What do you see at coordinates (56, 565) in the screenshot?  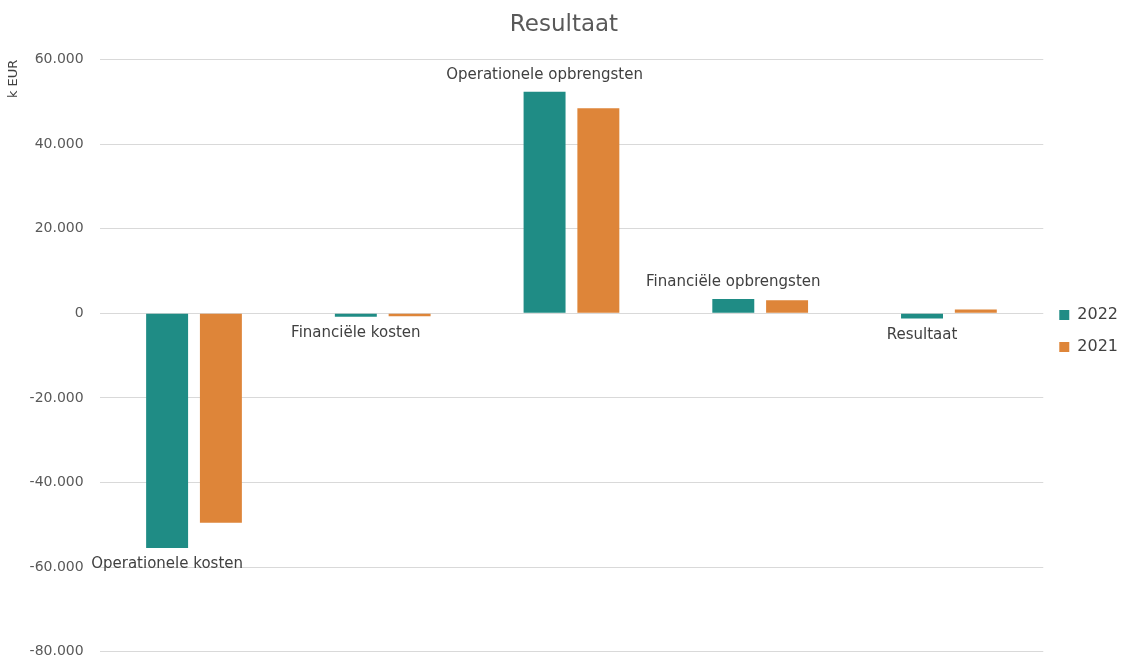 I see `y-tick-label: -60.000` at bounding box center [56, 565].